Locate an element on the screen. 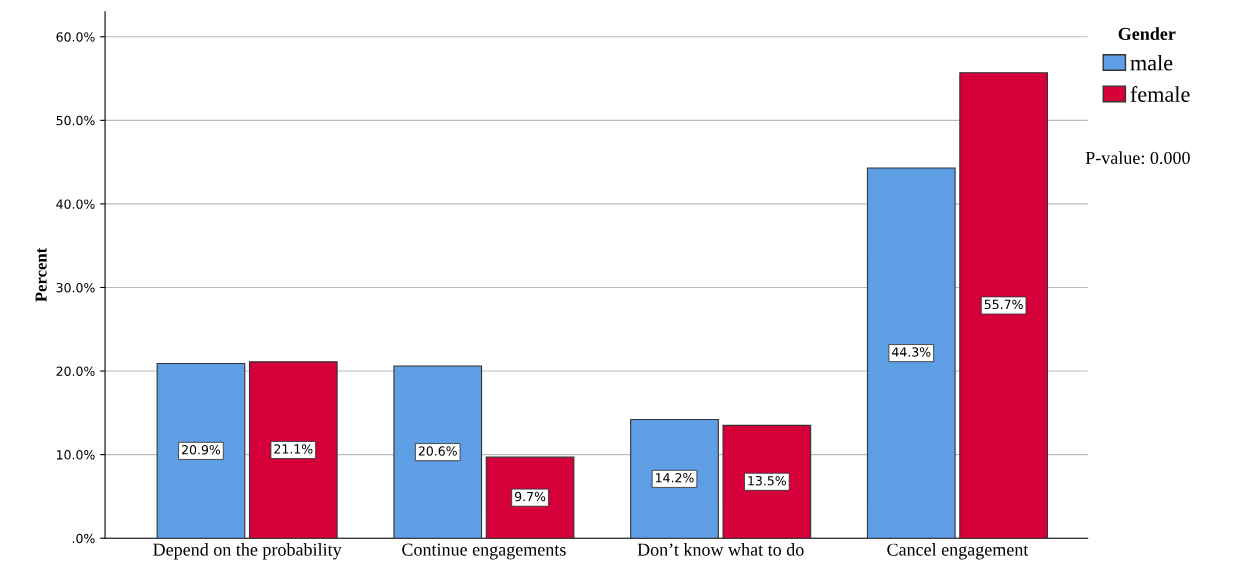 The height and width of the screenshot is (585, 1236). x-tick-label: Don’t know what to do is located at coordinates (720, 549).